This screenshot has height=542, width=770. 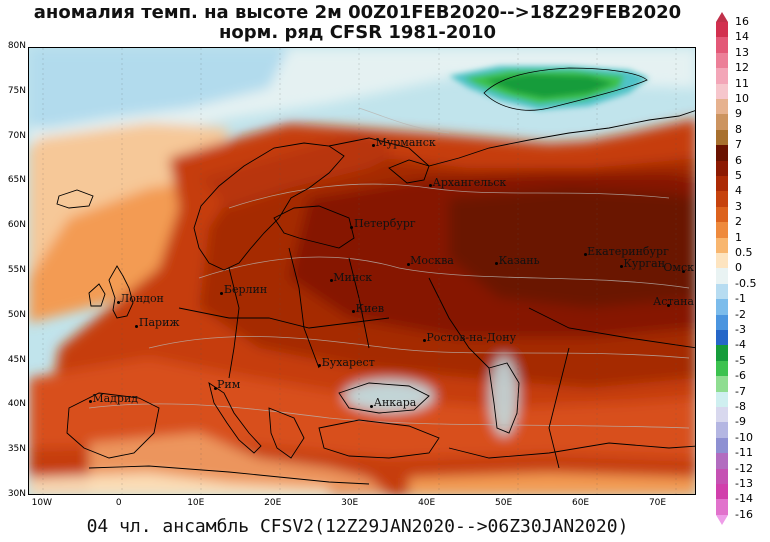 I want to click on city-label: Архангельск, so click(x=469, y=182).